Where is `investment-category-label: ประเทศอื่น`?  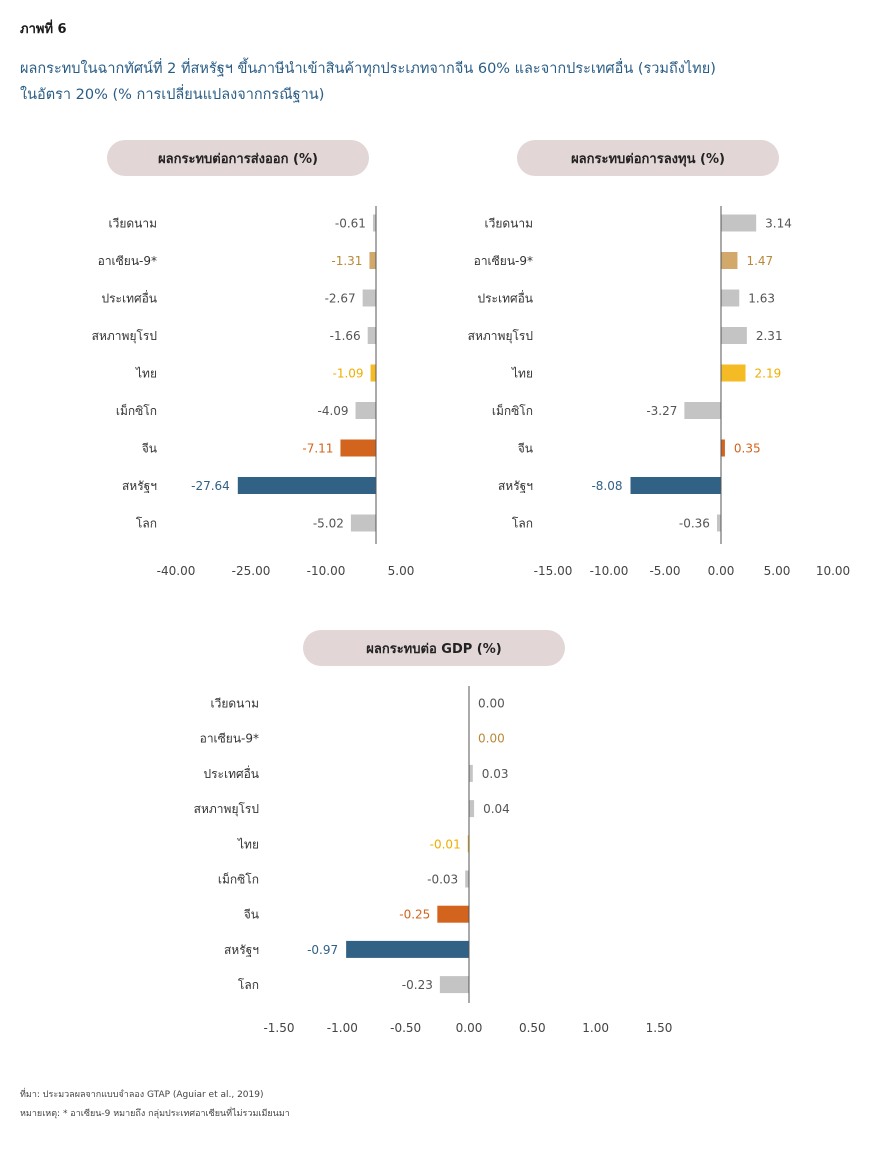
investment-category-label: ประเทศอื่น is located at coordinates (505, 298).